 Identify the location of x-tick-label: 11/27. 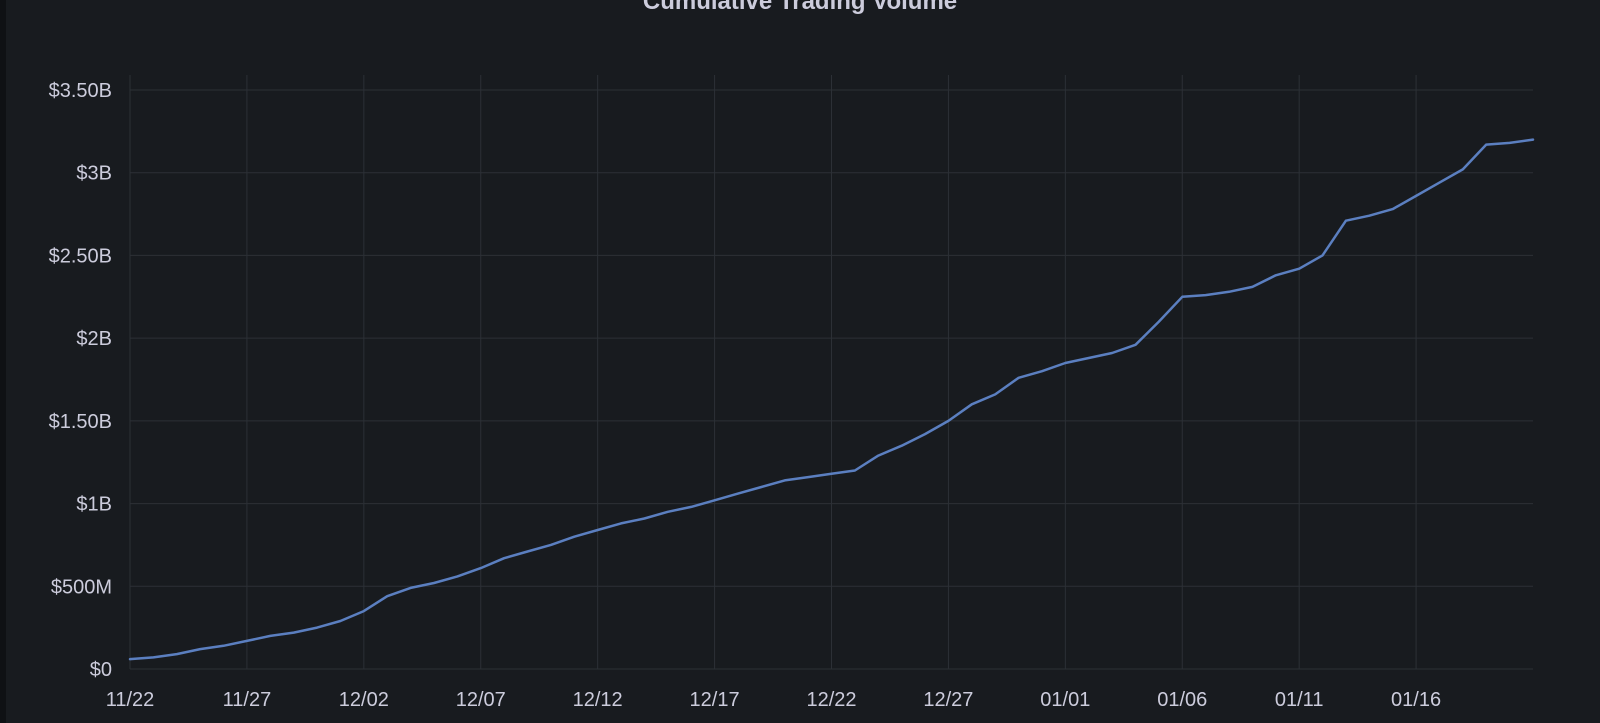
(247, 700).